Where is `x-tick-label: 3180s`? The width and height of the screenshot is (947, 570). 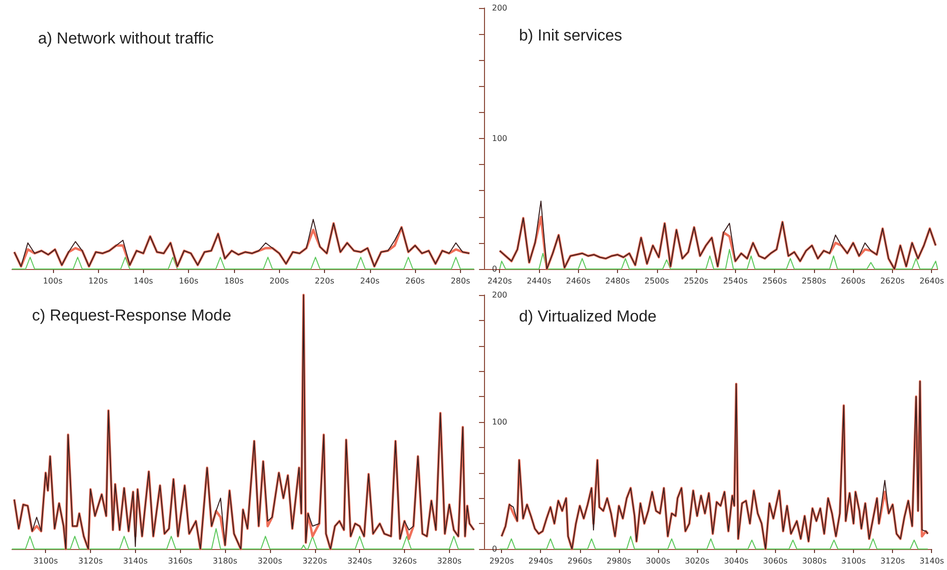
x-tick-label: 3180s is located at coordinates (225, 561).